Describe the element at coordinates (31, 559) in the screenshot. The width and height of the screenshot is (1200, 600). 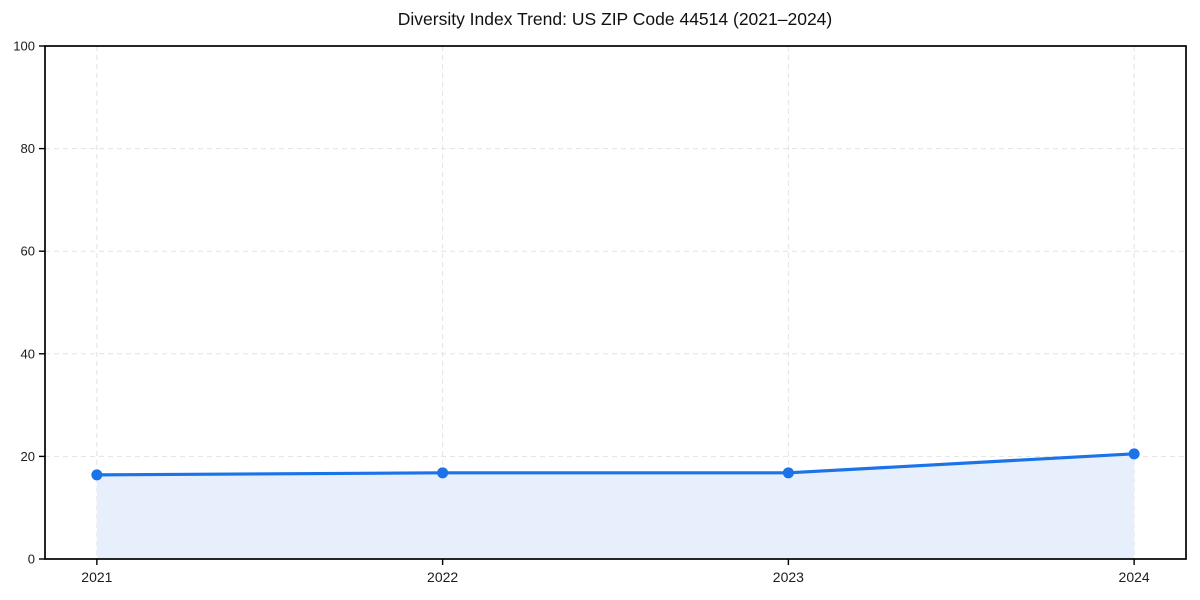
I see `y-tick-label: 0` at that location.